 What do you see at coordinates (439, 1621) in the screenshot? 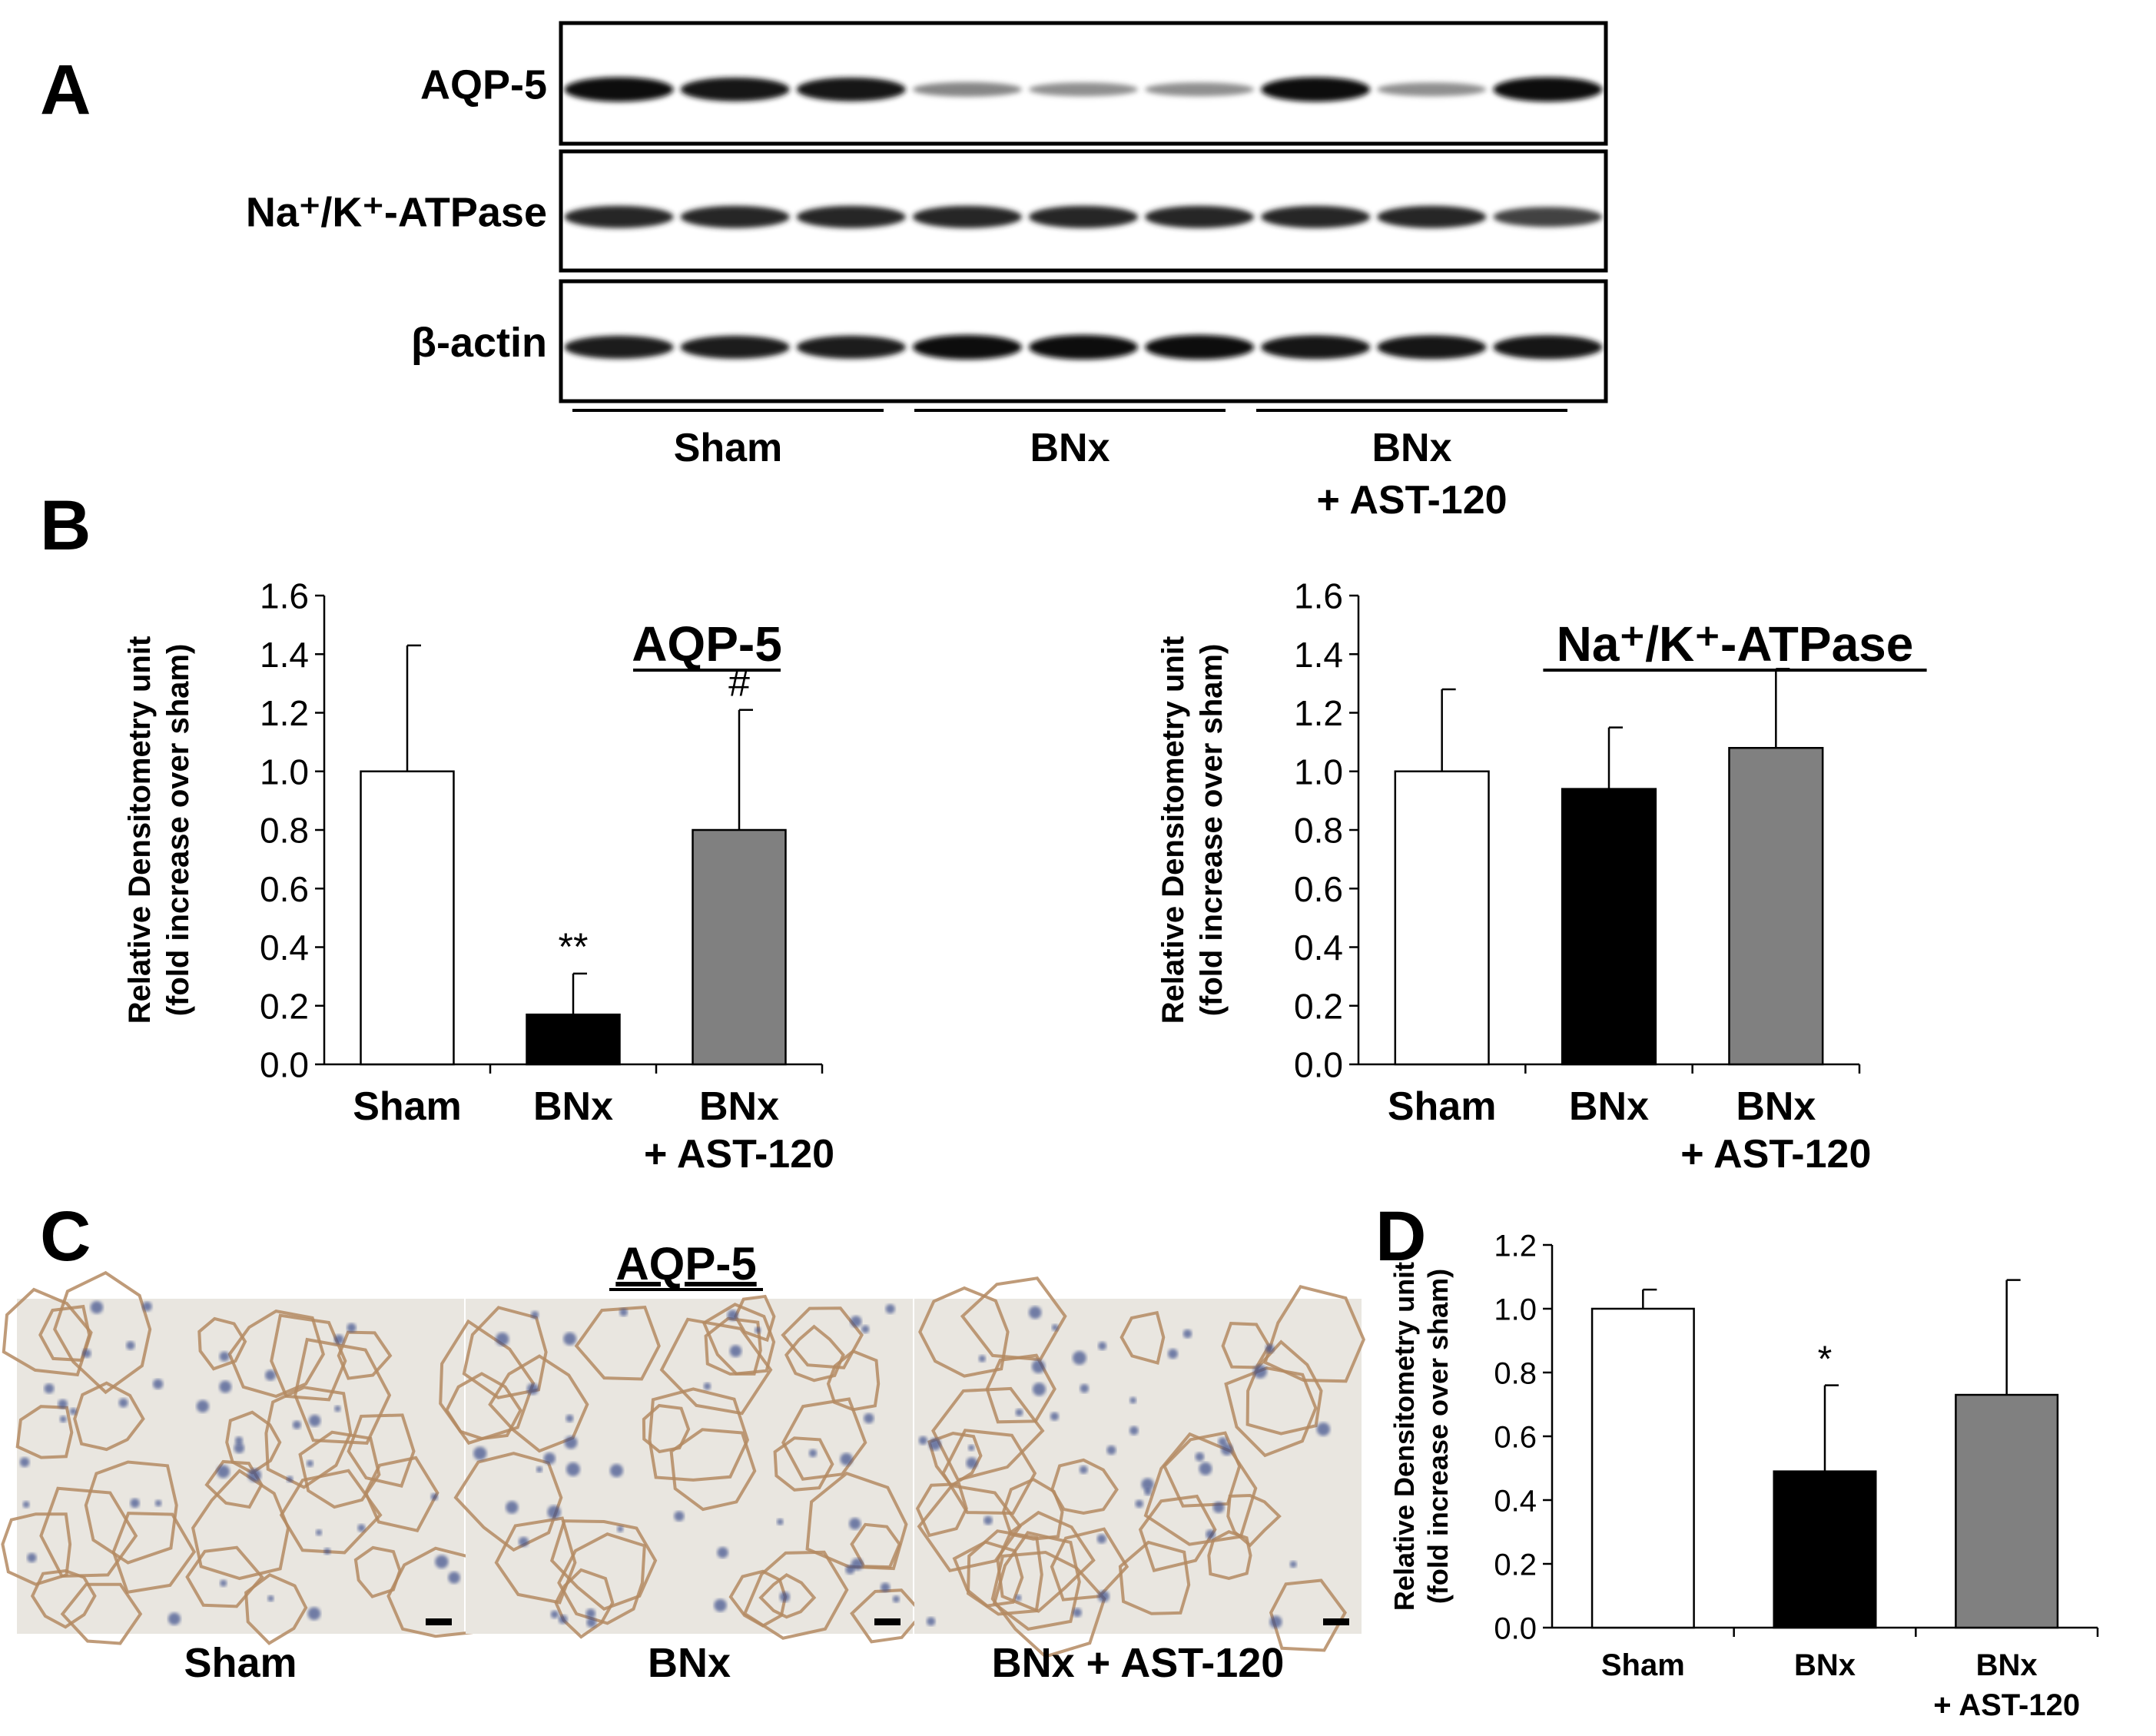
I see `scale-bar` at bounding box center [439, 1621].